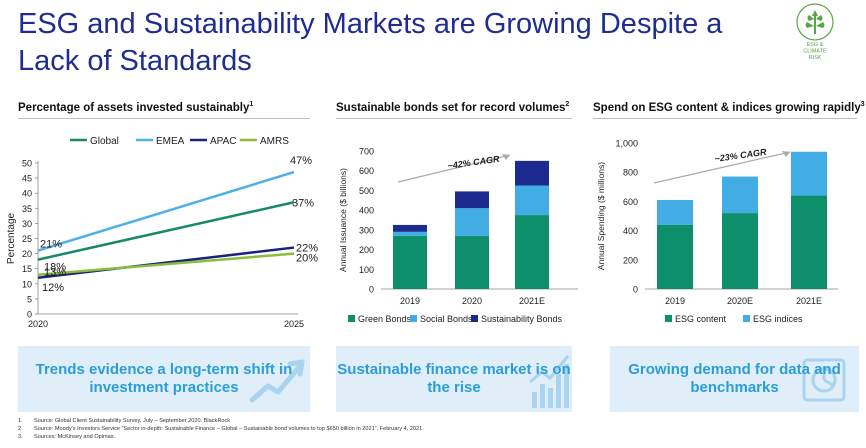 The height and width of the screenshot is (448, 866). What do you see at coordinates (815, 22) in the screenshot?
I see `tree-icon` at bounding box center [815, 22].